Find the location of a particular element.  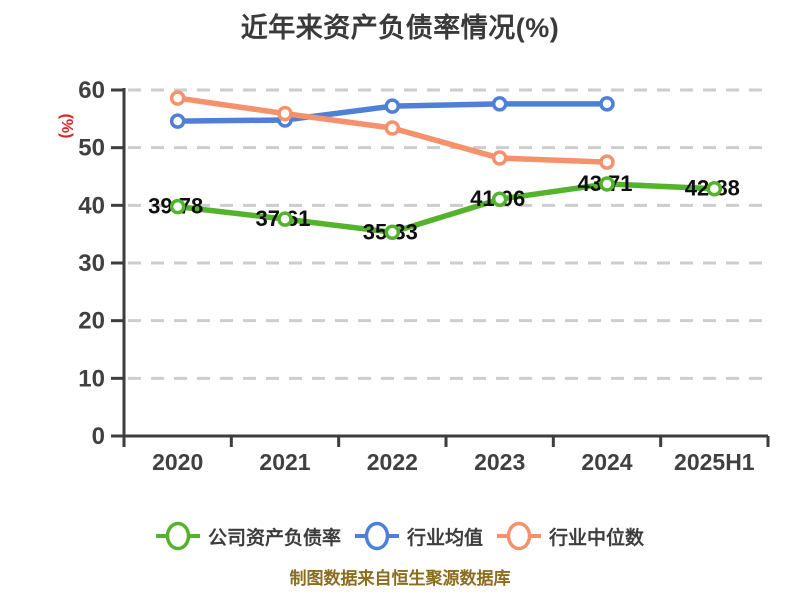

chart-title: 近年来资产负债率情况(%) is located at coordinates (400, 28).